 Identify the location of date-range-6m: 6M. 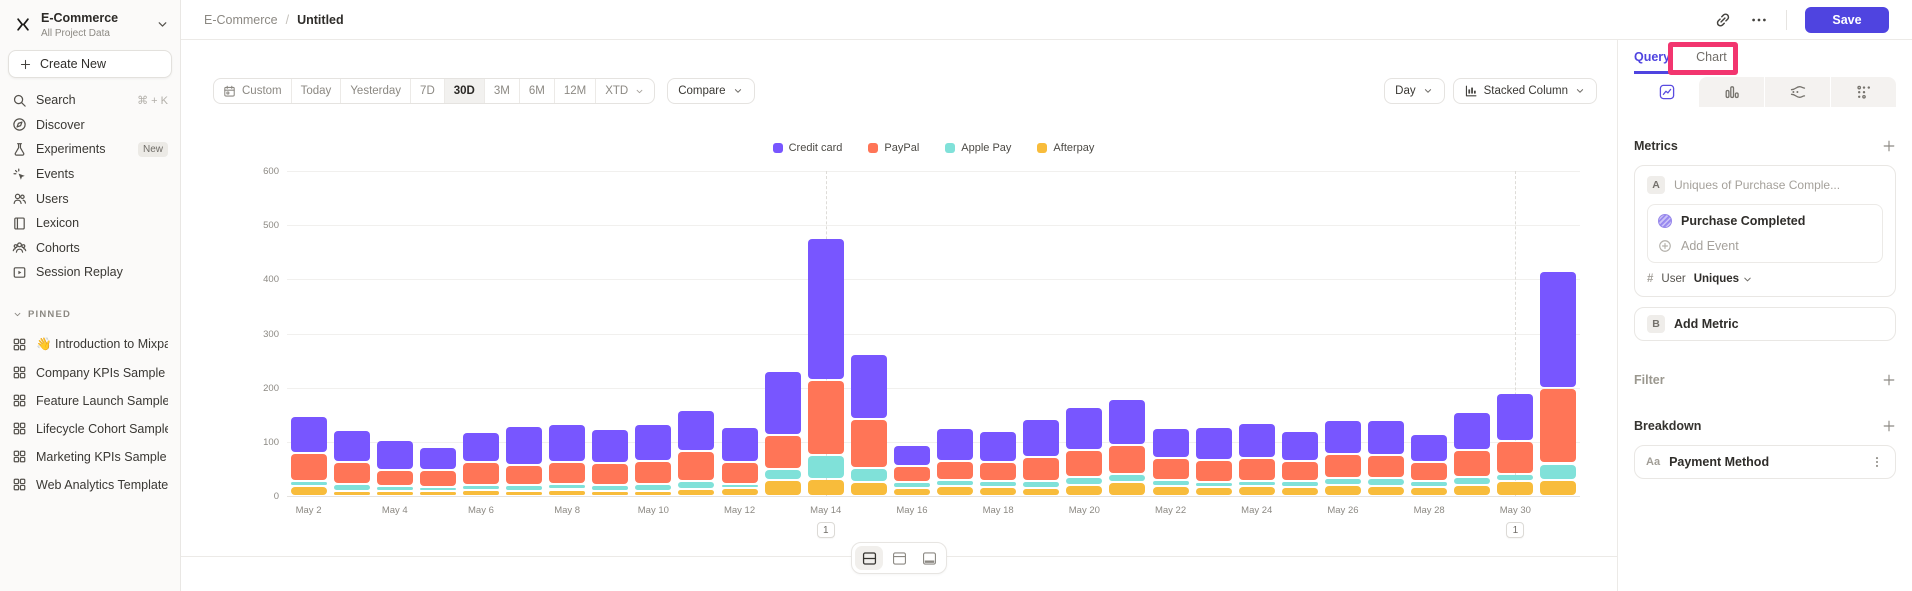
(537, 91).